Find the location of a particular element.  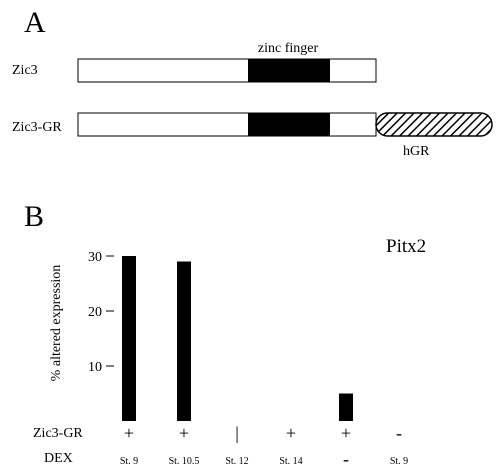

construct-zic3gr-label: Zic3-GR is located at coordinates (37, 127).